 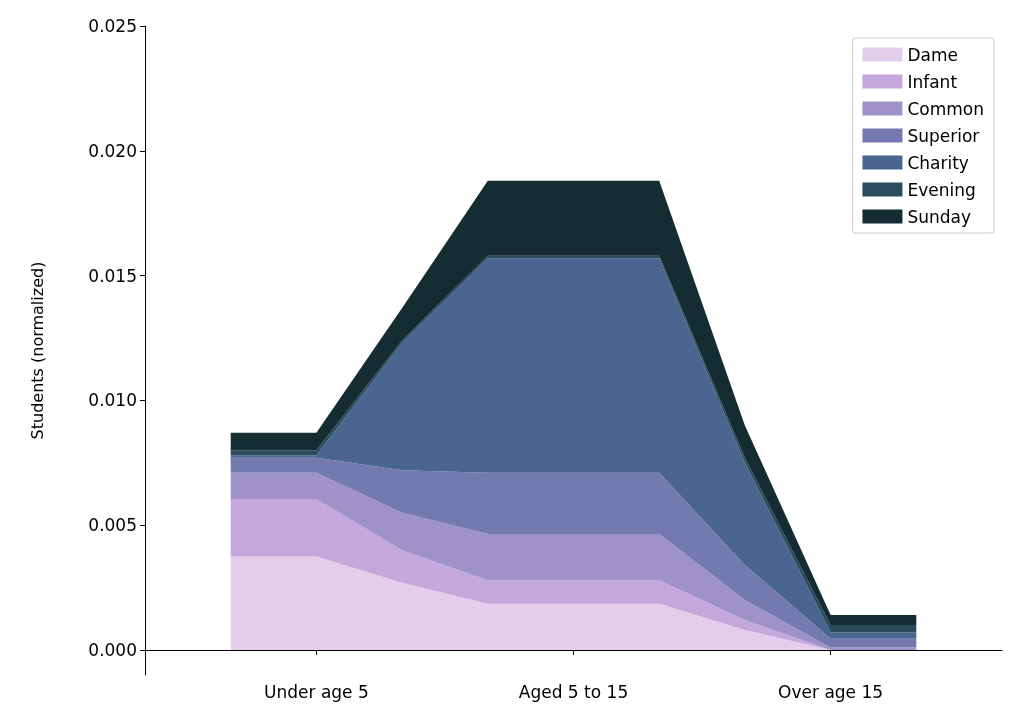 What do you see at coordinates (37, 350) in the screenshot?
I see `y-axis-title: Students (normalized)` at bounding box center [37, 350].